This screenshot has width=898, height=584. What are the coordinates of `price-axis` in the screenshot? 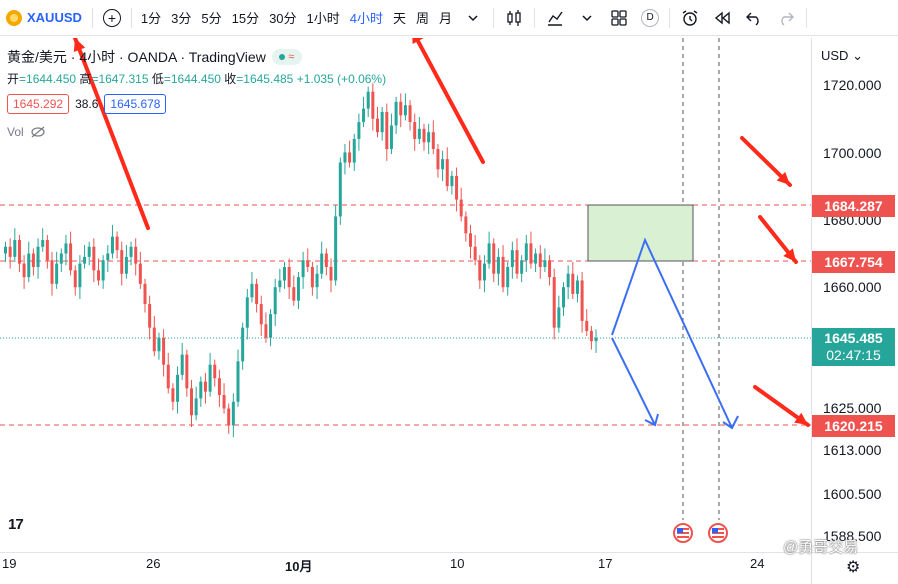 It's located at (854, 295).